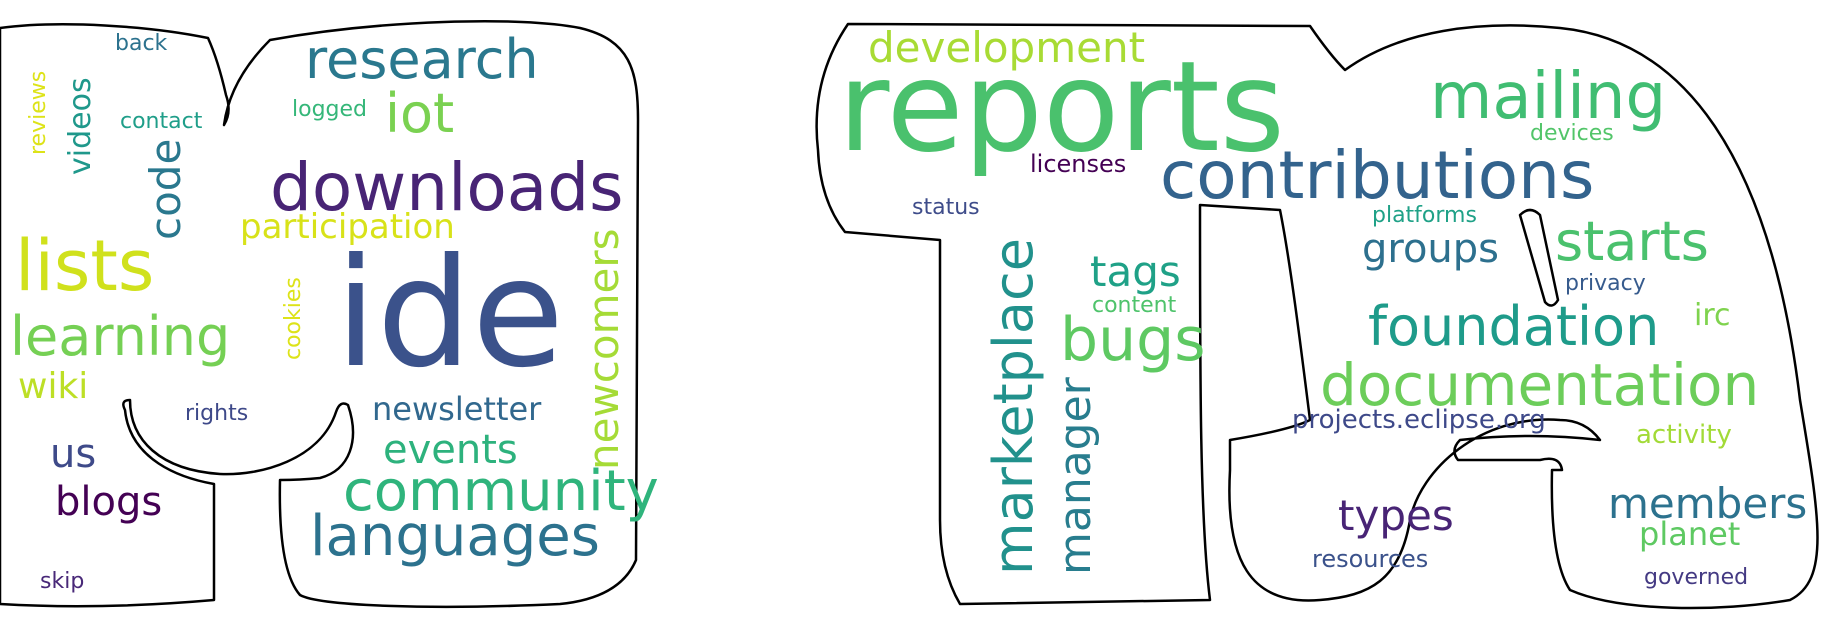 This screenshot has width=1841, height=623. Describe the element at coordinates (80, 126) in the screenshot. I see `cloud-word: videos` at that location.